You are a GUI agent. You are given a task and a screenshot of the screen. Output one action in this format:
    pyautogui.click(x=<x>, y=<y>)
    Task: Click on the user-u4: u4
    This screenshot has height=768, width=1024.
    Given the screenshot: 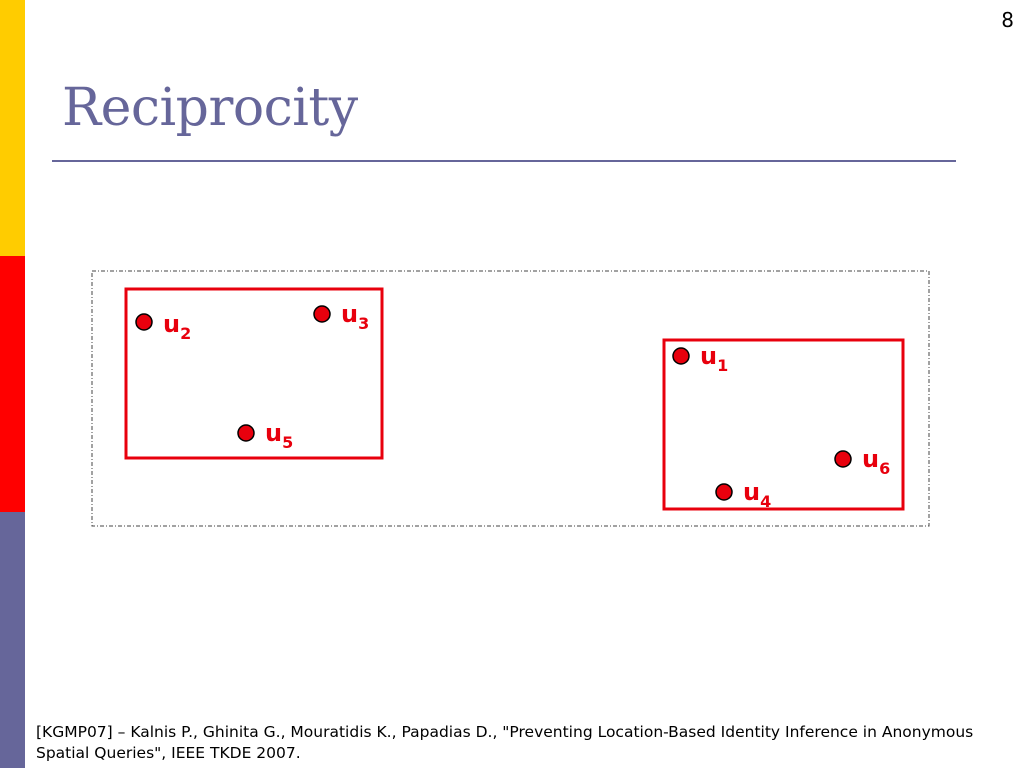 What is the action you would take?
    pyautogui.click(x=743, y=494)
    